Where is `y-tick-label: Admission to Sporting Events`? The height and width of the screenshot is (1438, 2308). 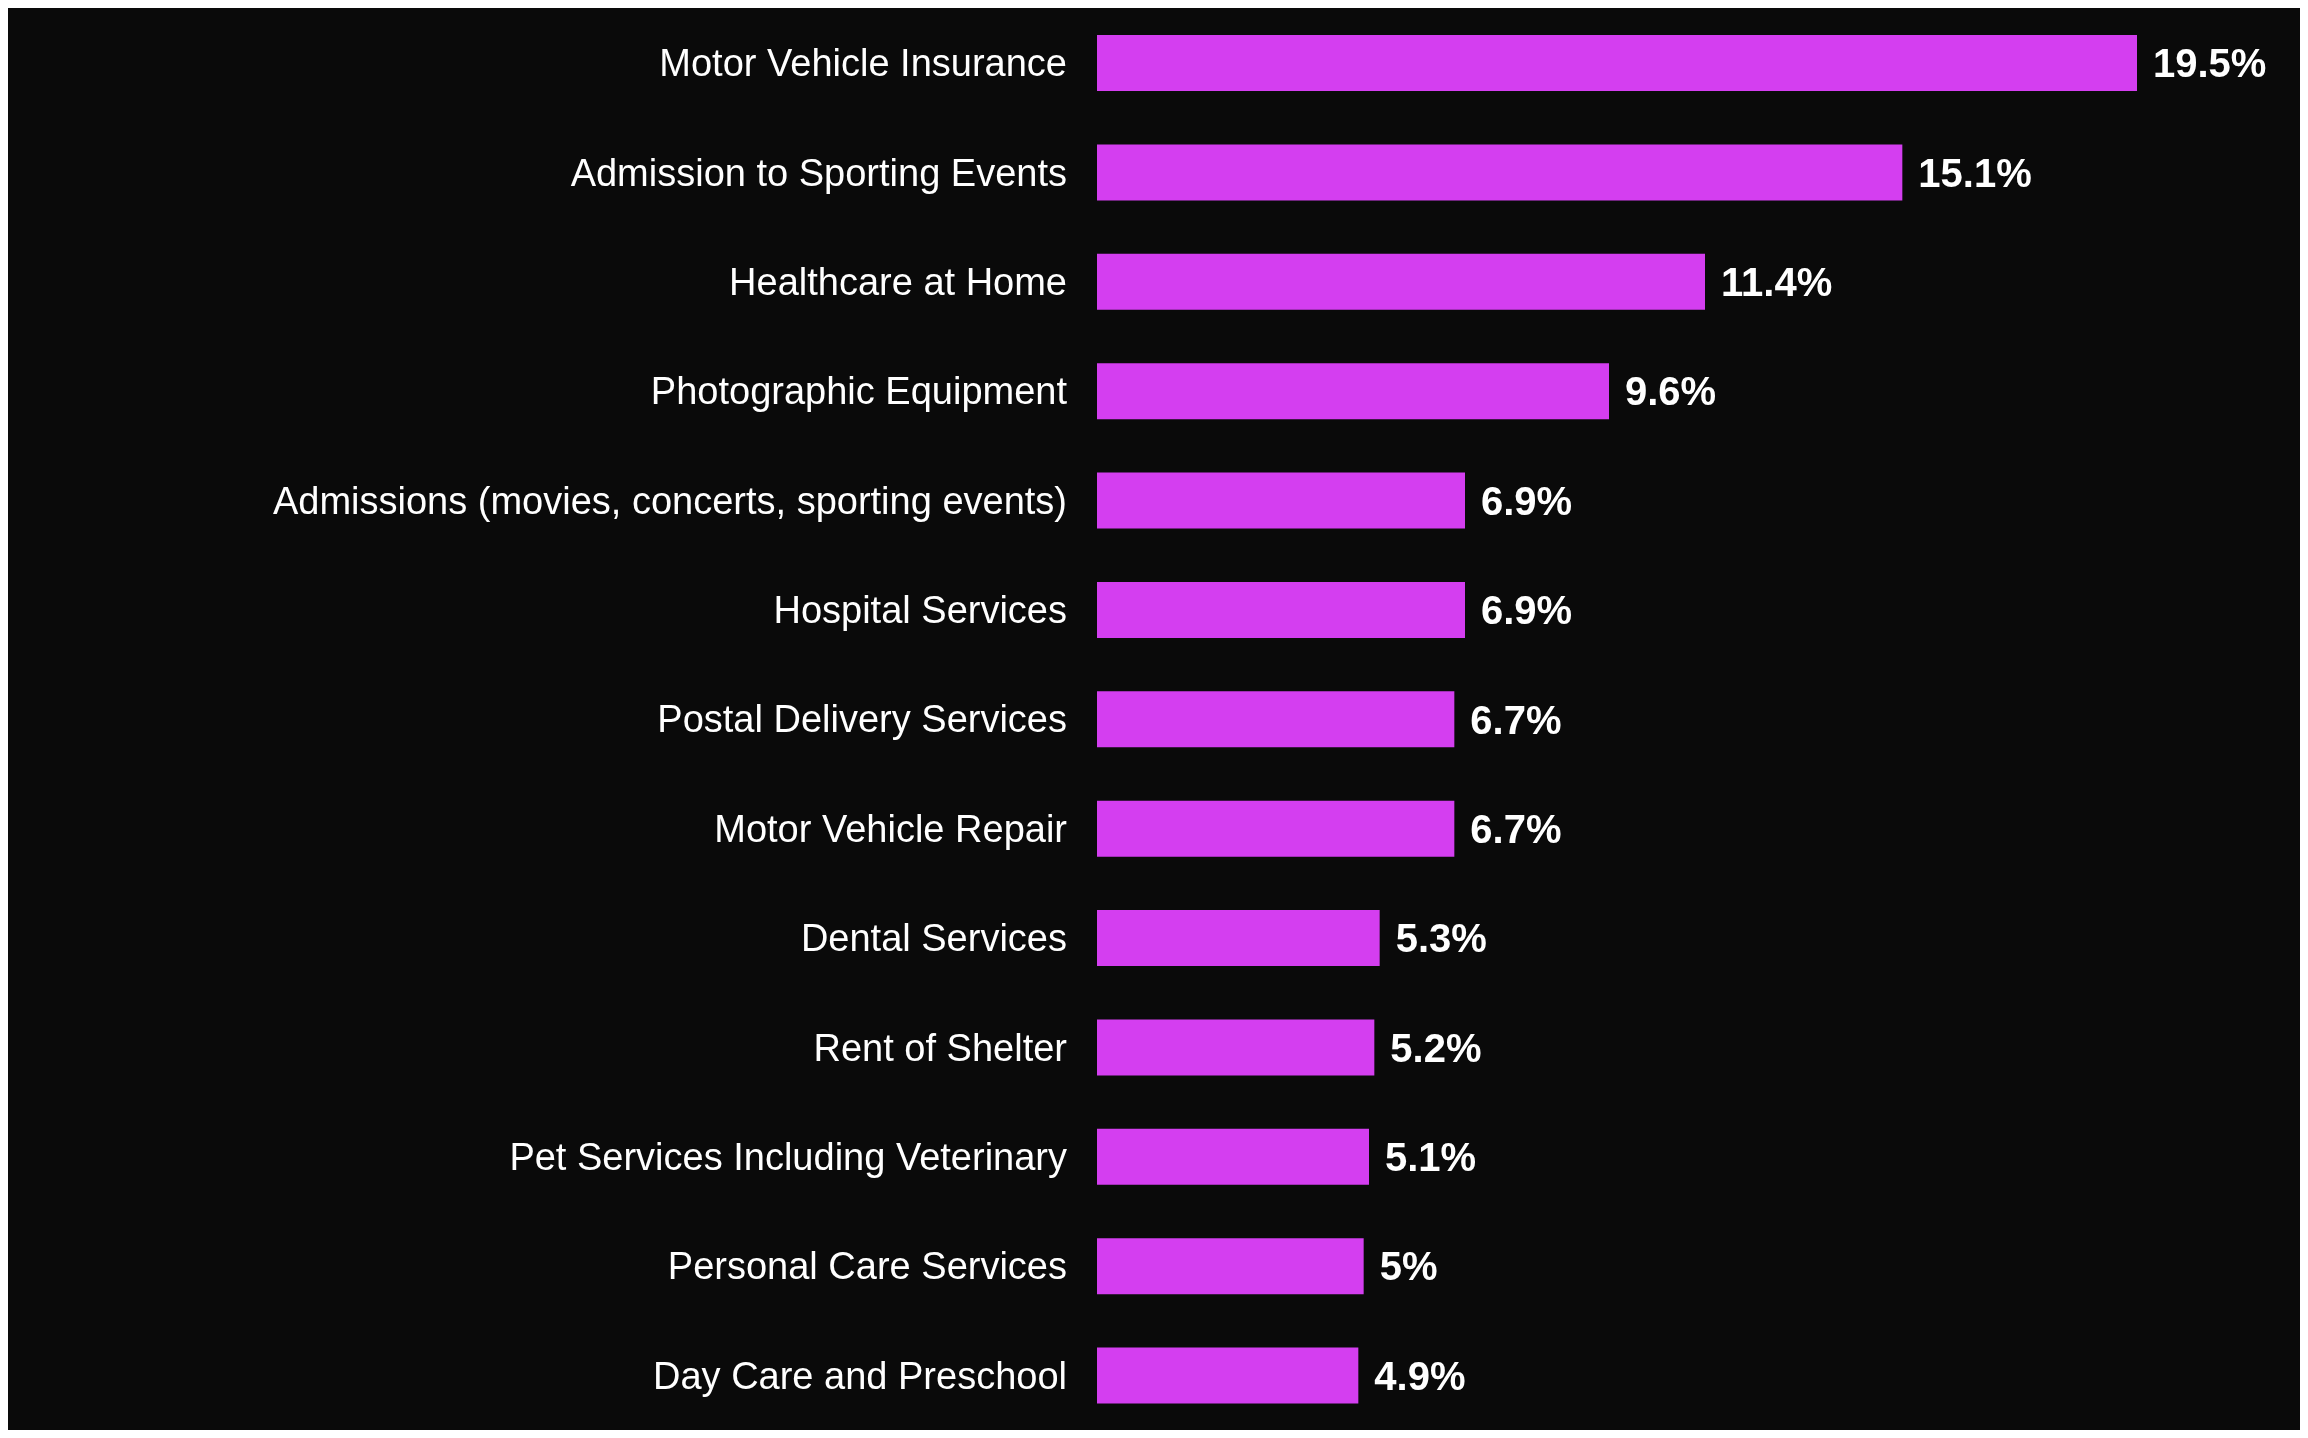
y-tick-label: Admission to Sporting Events is located at coordinates (818, 172).